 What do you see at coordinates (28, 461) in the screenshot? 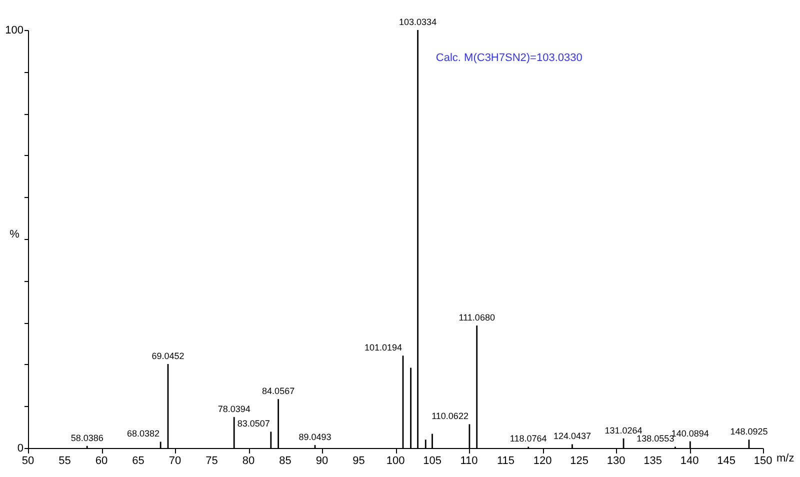
I see `x-tick-label: 50` at bounding box center [28, 461].